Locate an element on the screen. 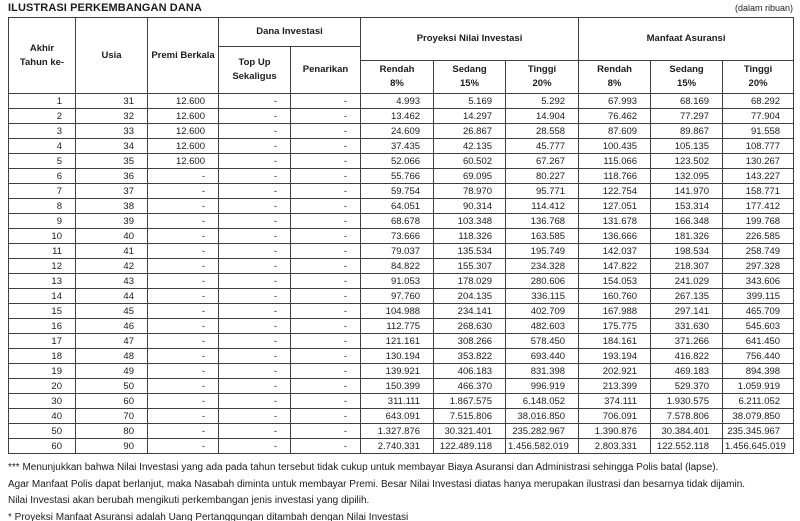 The height and width of the screenshot is (521, 800). cell-proj-low-8: 59.754 is located at coordinates (397, 191).